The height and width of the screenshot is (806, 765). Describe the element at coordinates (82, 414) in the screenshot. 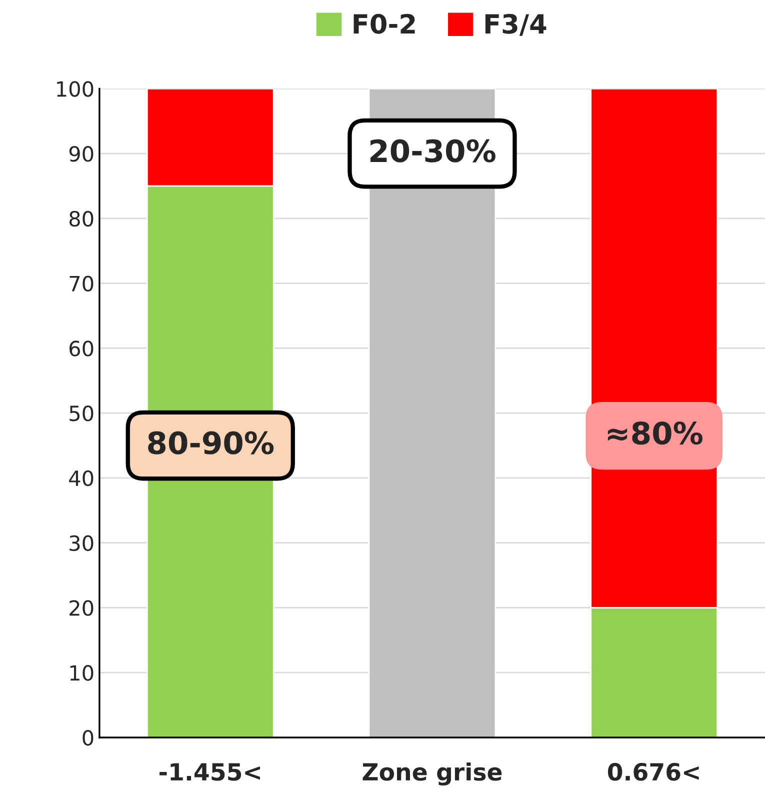

I see `y-tick-label: 50` at that location.